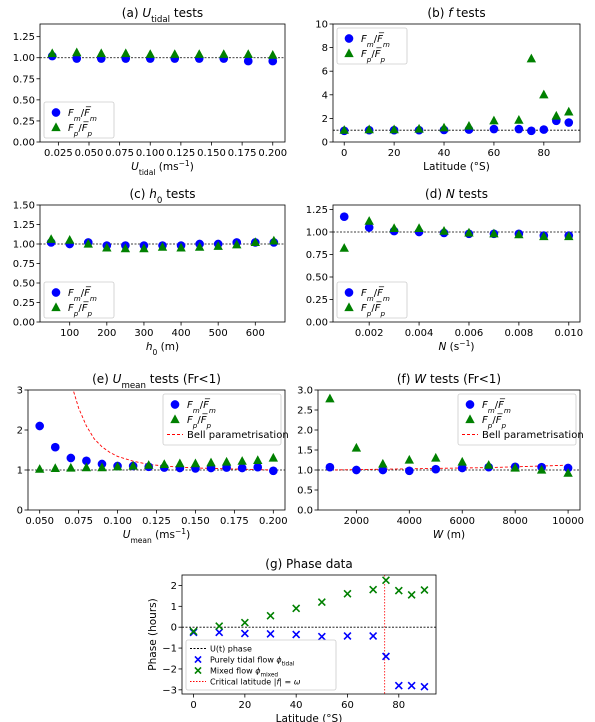 The width and height of the screenshot is (595, 722). What do you see at coordinates (452, 347) in the screenshot?
I see `x-axis-label-part: (s` at bounding box center [452, 347].